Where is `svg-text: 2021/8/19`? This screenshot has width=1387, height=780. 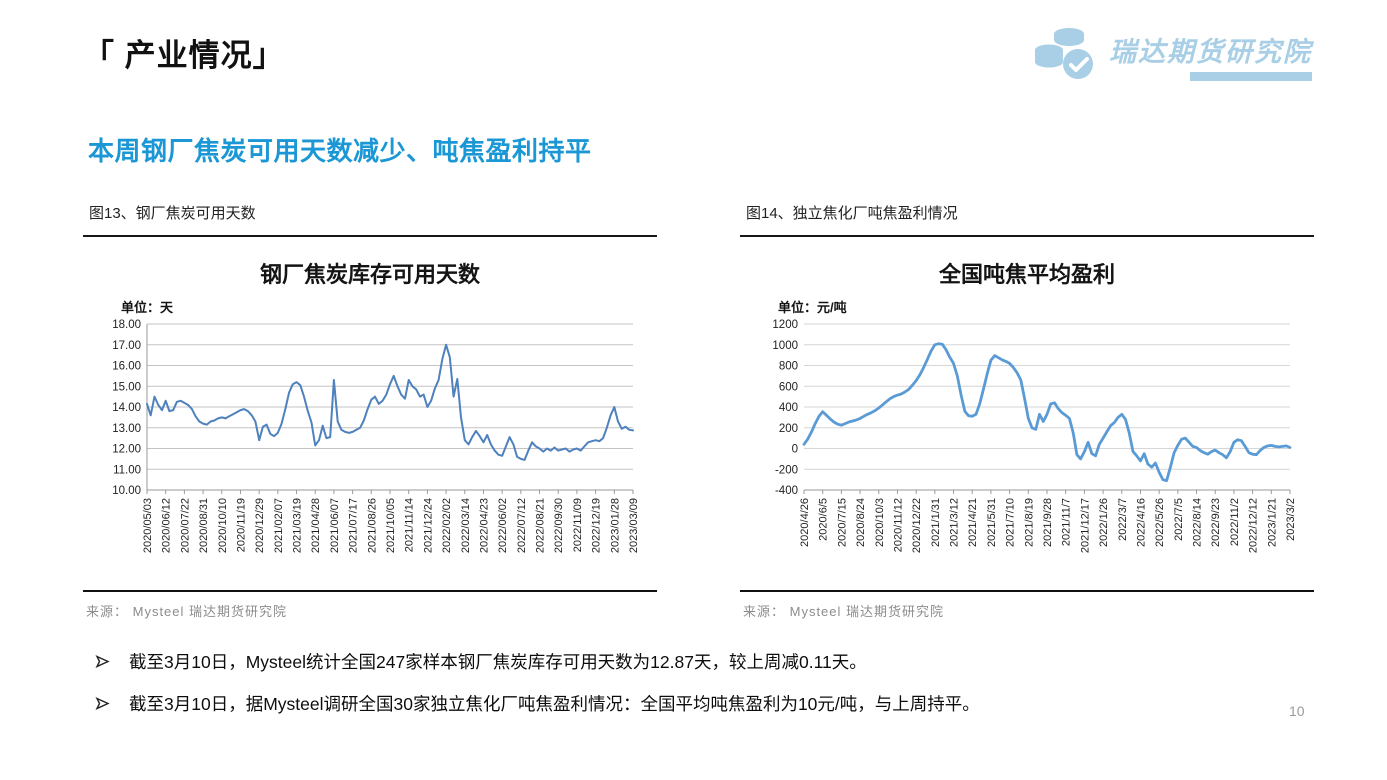 svg-text: 2021/8/19 is located at coordinates (1029, 522).